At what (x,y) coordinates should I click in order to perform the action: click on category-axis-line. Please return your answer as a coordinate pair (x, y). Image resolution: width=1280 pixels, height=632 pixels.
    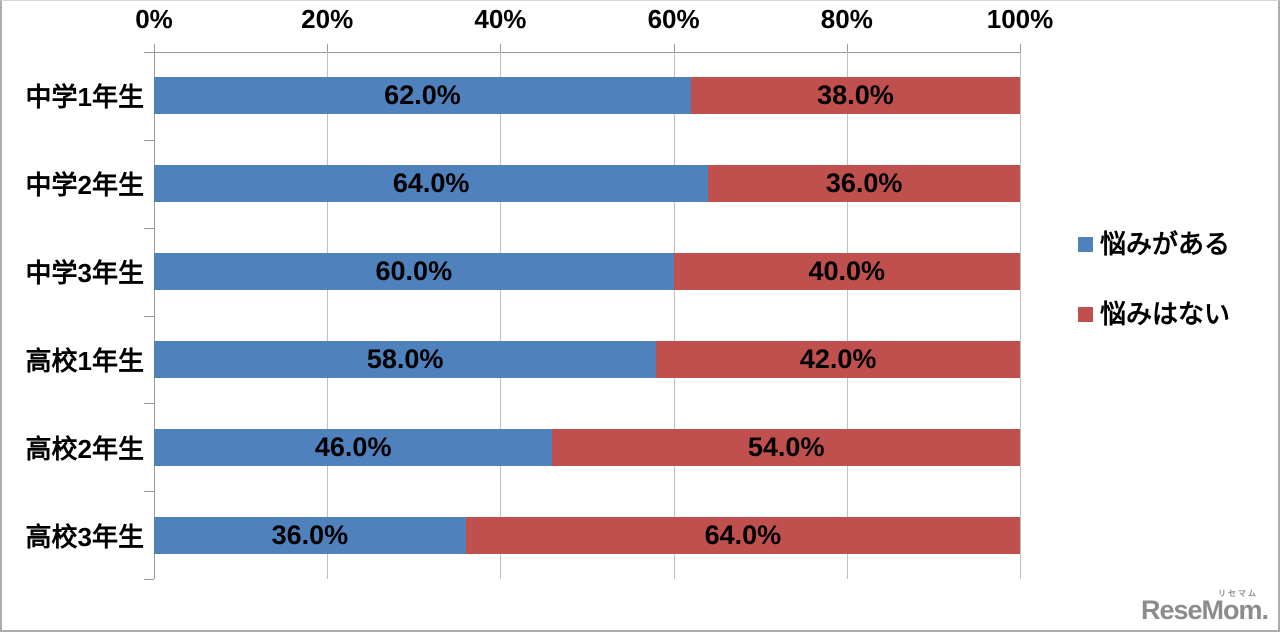
    Looking at the image, I should click on (154, 315).